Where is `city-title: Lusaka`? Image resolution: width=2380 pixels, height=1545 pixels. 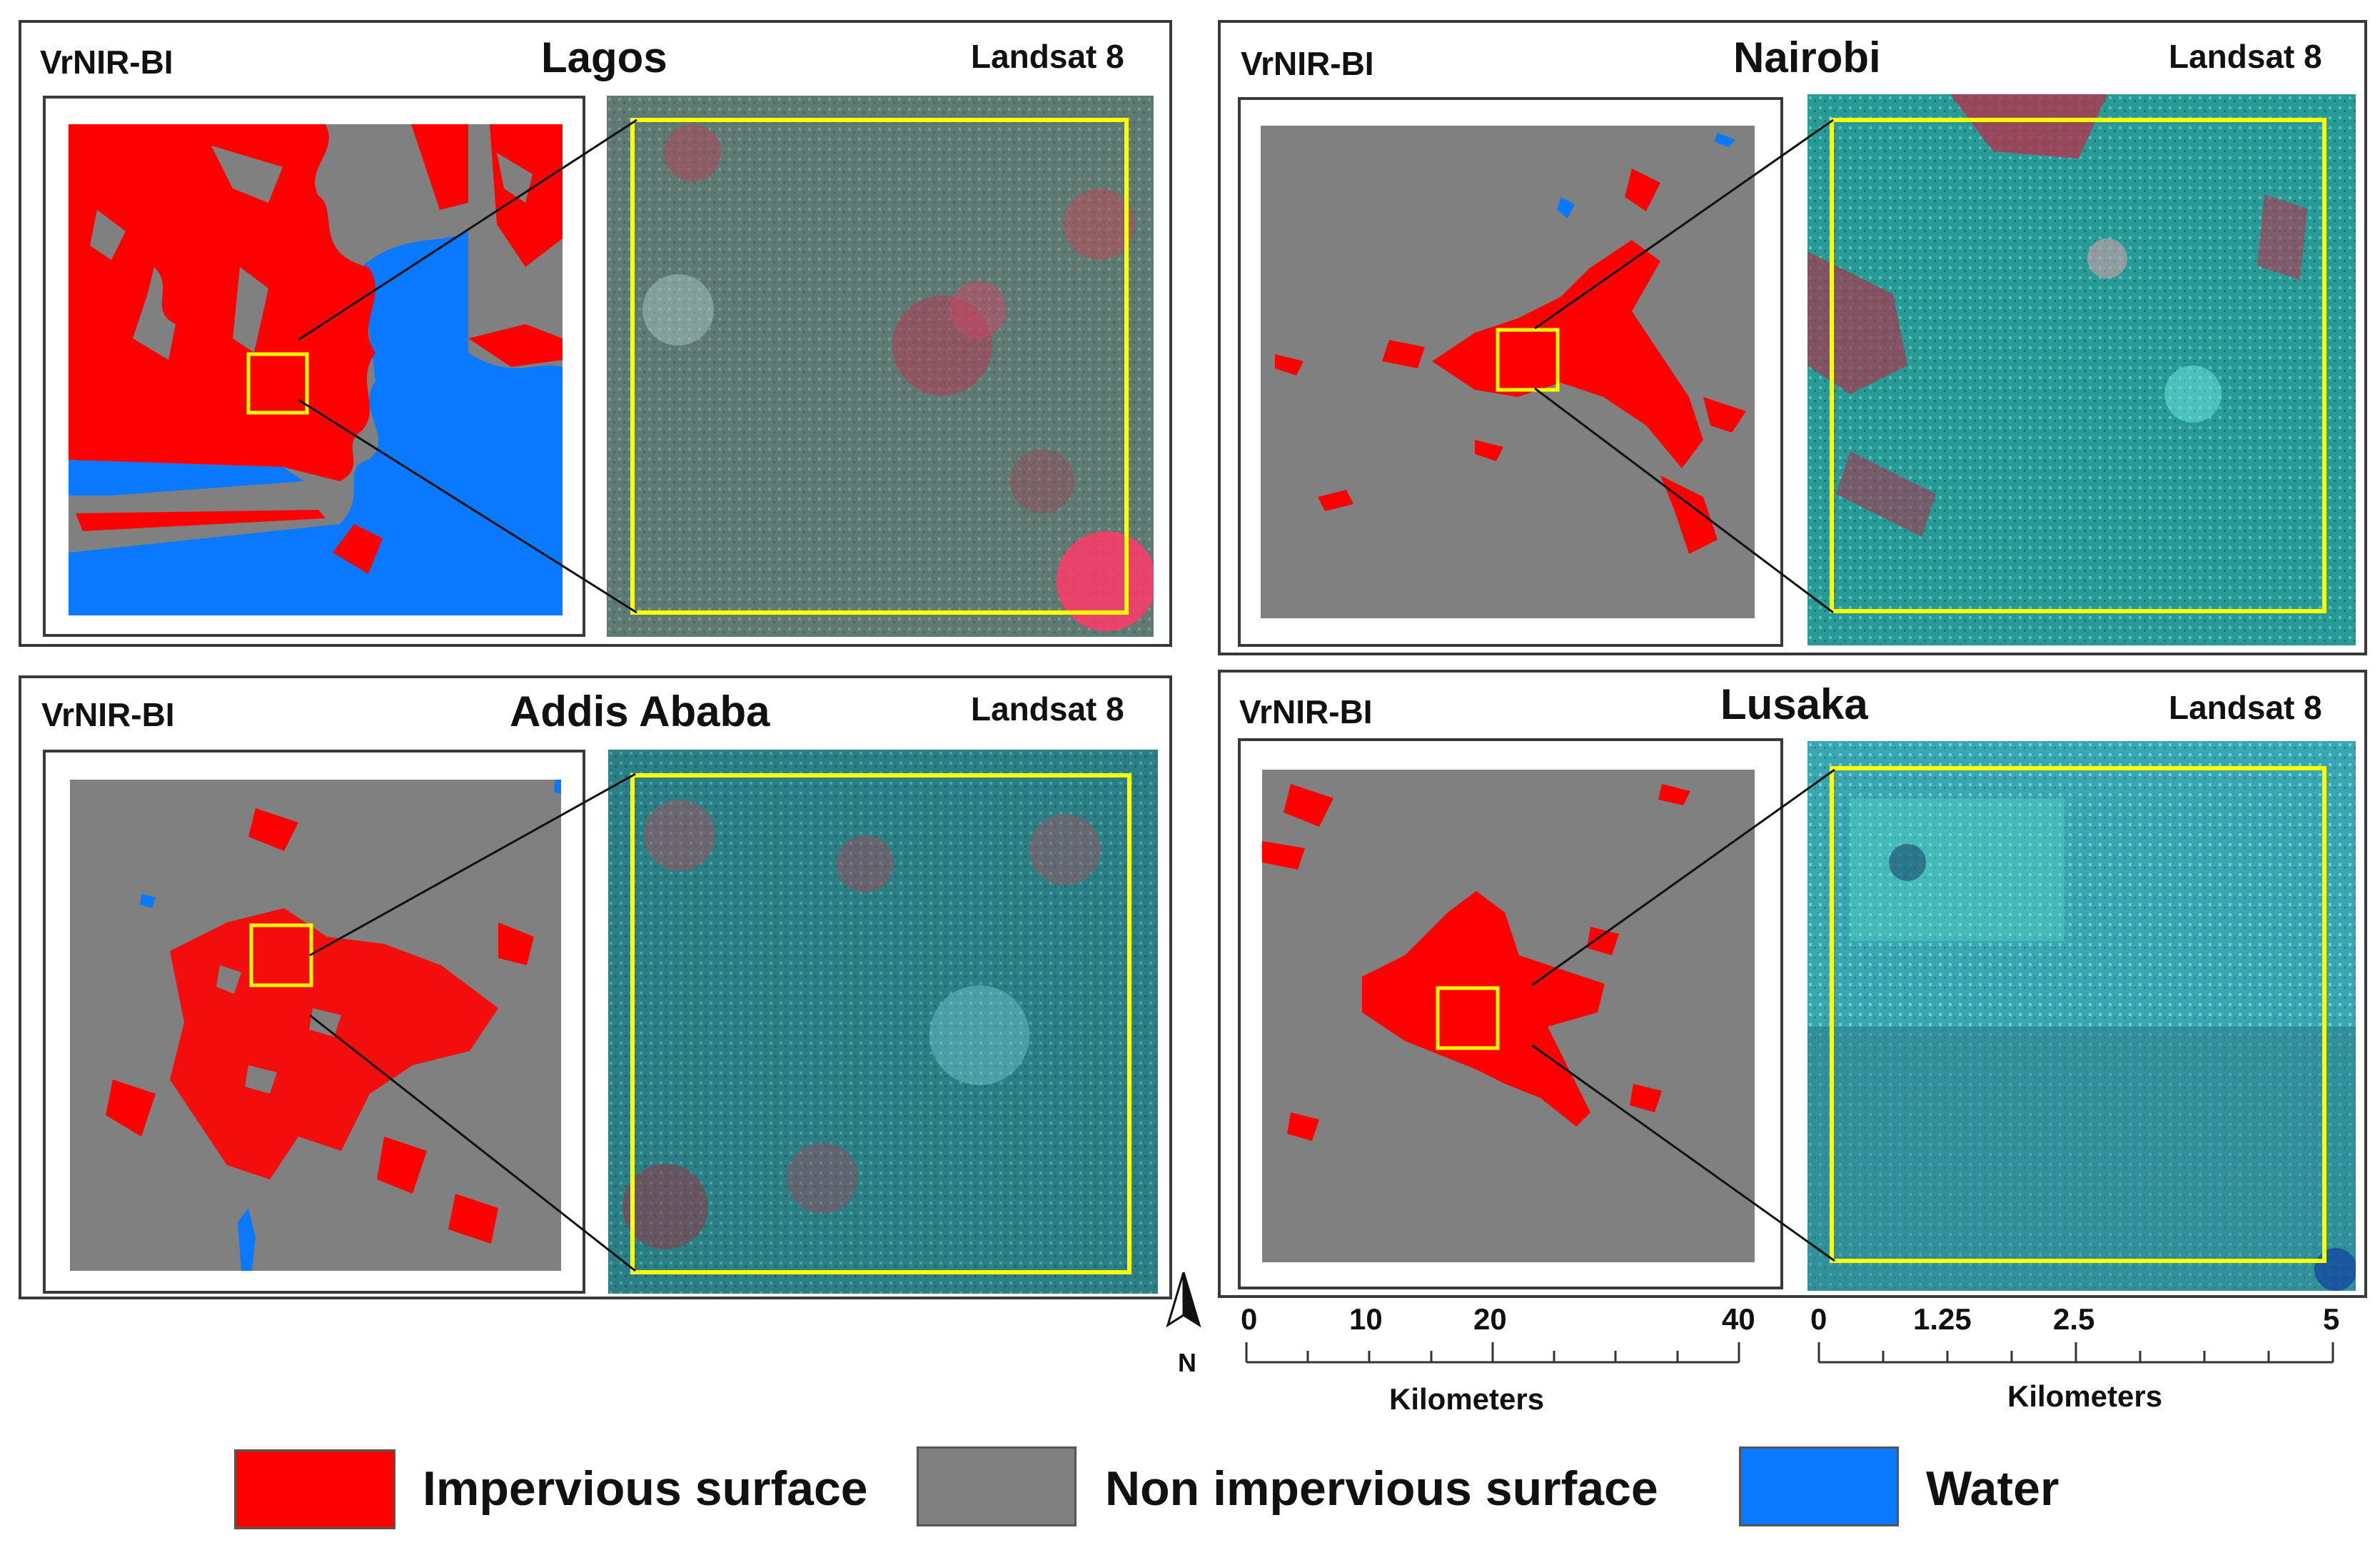 city-title: Lusaka is located at coordinates (1794, 704).